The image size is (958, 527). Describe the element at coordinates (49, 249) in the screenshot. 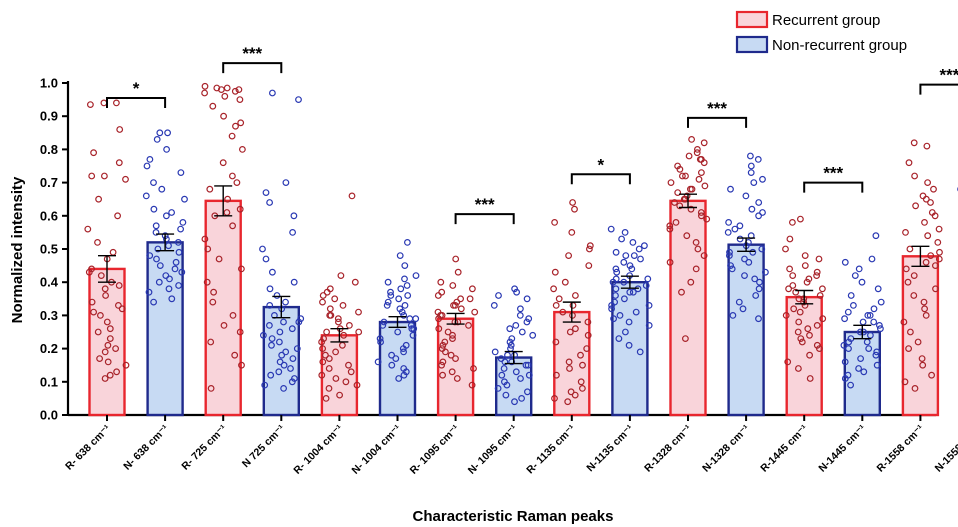

I see `y-tick-label: 0.5` at that location.